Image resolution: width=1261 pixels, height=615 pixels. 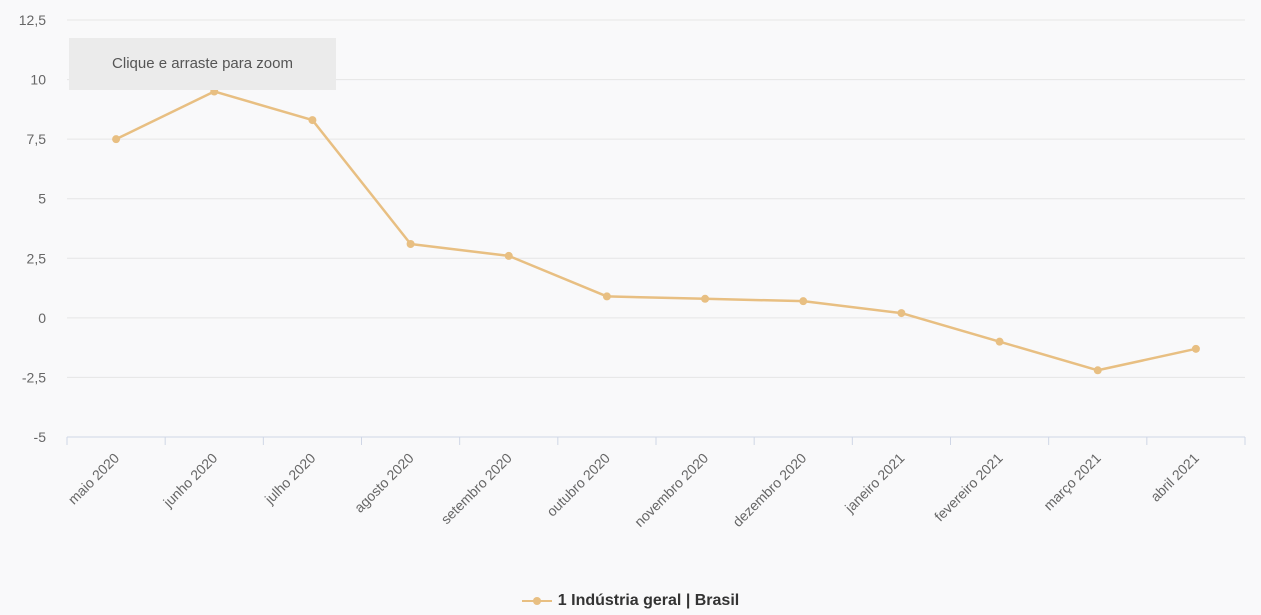 I want to click on x-tick-label: setembro 2020, so click(x=477, y=489).